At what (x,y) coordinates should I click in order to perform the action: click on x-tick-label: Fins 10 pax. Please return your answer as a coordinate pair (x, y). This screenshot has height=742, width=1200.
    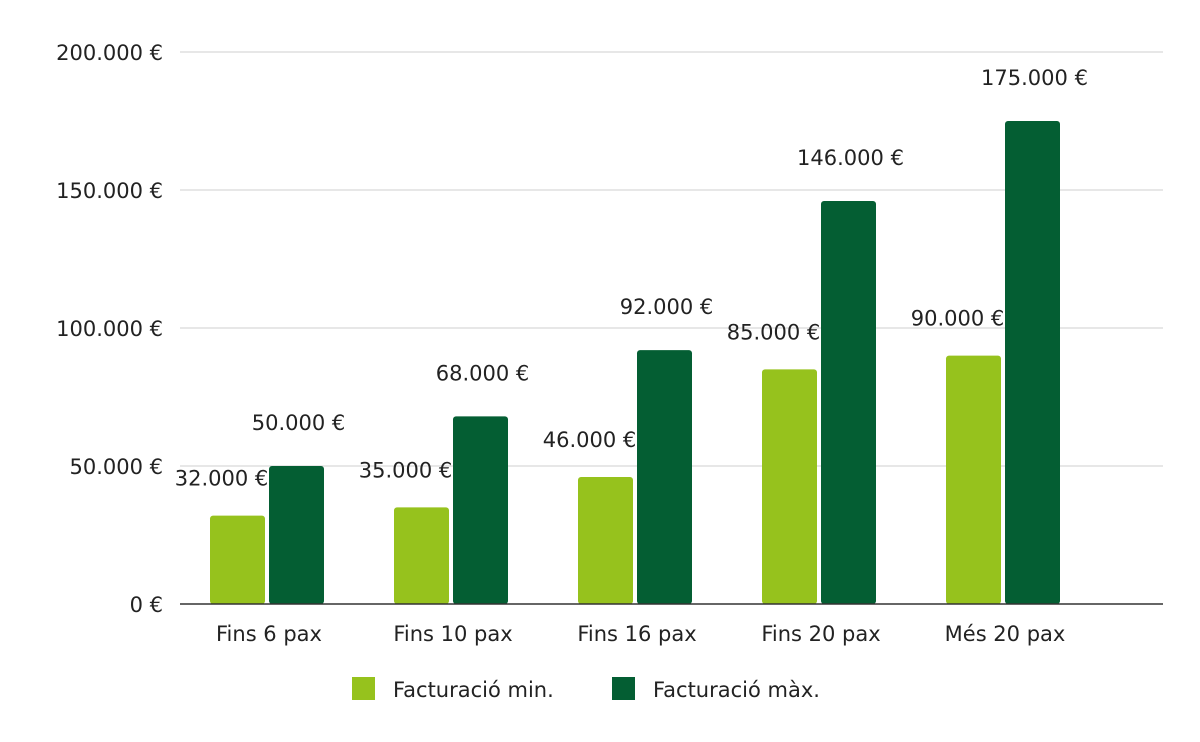
    Looking at the image, I should click on (452, 634).